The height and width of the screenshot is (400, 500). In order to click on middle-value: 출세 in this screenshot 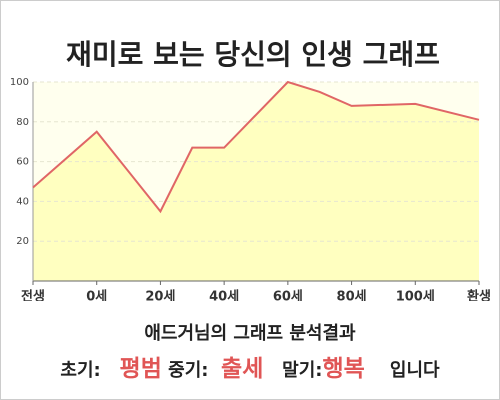, I will do `click(242, 369)`.